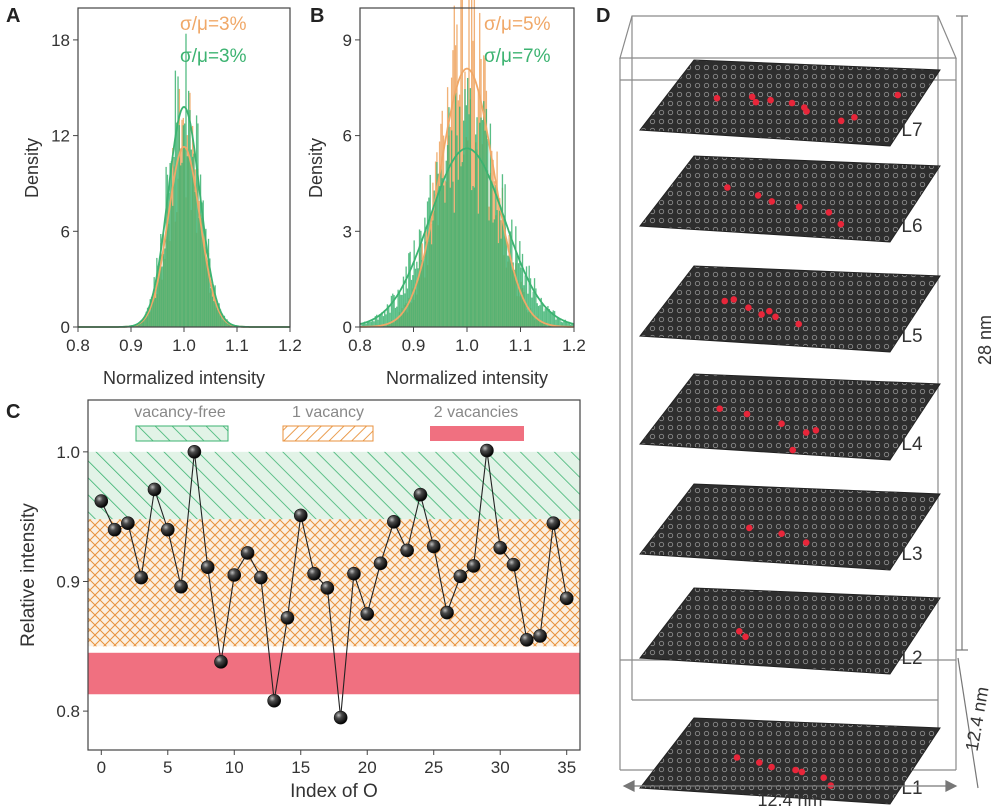 The width and height of the screenshot is (1000, 807). What do you see at coordinates (566, 767) in the screenshot?
I see `x-tick-label: 35` at bounding box center [566, 767].